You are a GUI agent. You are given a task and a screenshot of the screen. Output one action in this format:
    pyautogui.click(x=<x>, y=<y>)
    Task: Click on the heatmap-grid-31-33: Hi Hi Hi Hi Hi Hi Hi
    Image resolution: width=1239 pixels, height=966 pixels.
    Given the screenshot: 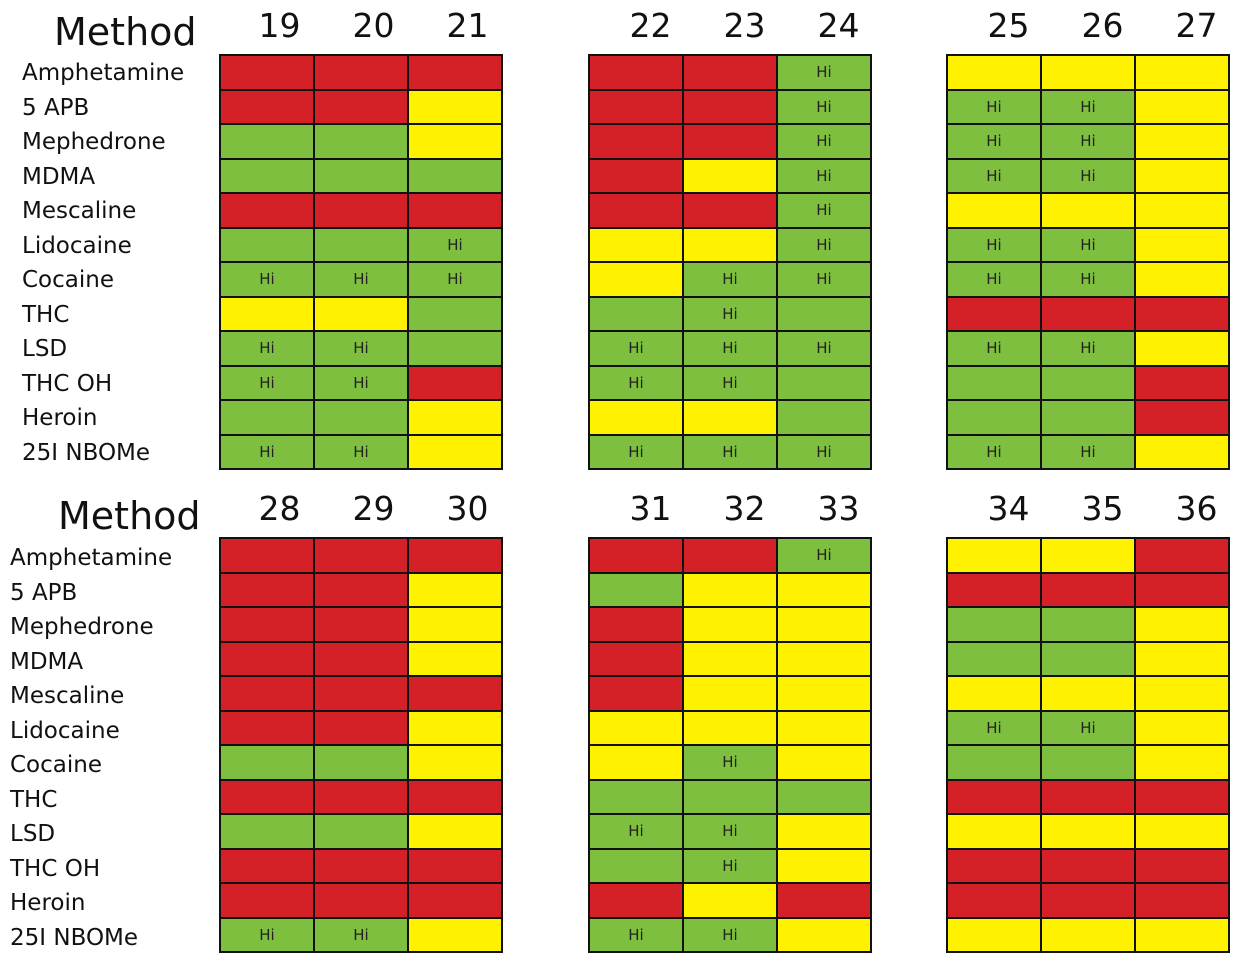 What is the action you would take?
    pyautogui.click(x=730, y=745)
    